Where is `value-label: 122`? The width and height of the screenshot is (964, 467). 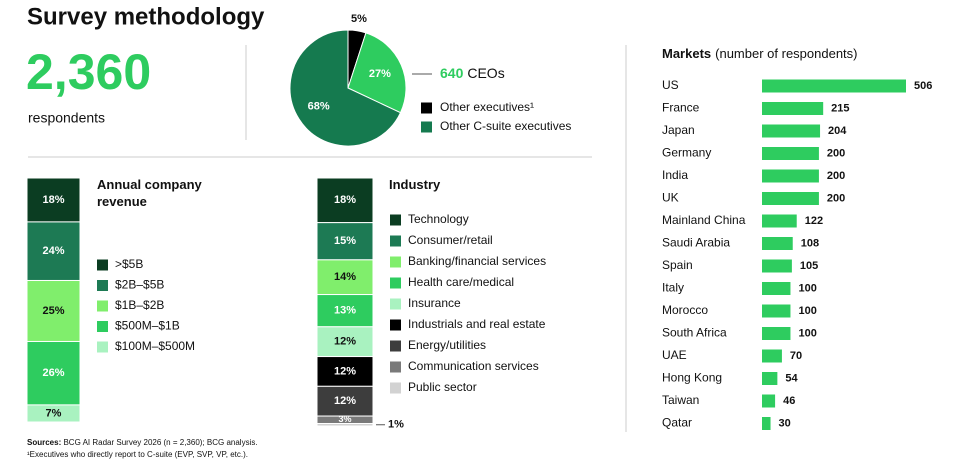
value-label: 122 is located at coordinates (814, 221).